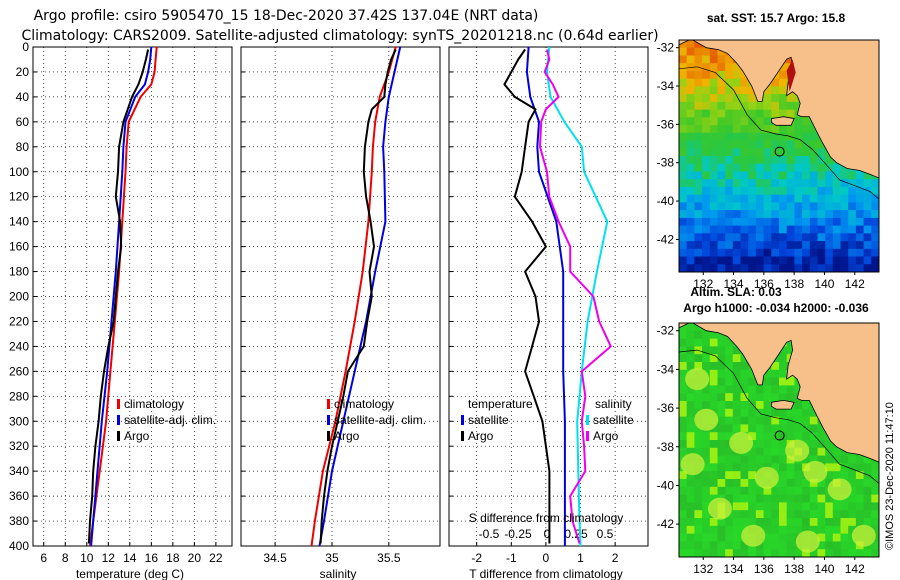 The height and width of the screenshot is (580, 900). What do you see at coordinates (123, 296) in the screenshot?
I see `temperature-series-climatology` at bounding box center [123, 296].